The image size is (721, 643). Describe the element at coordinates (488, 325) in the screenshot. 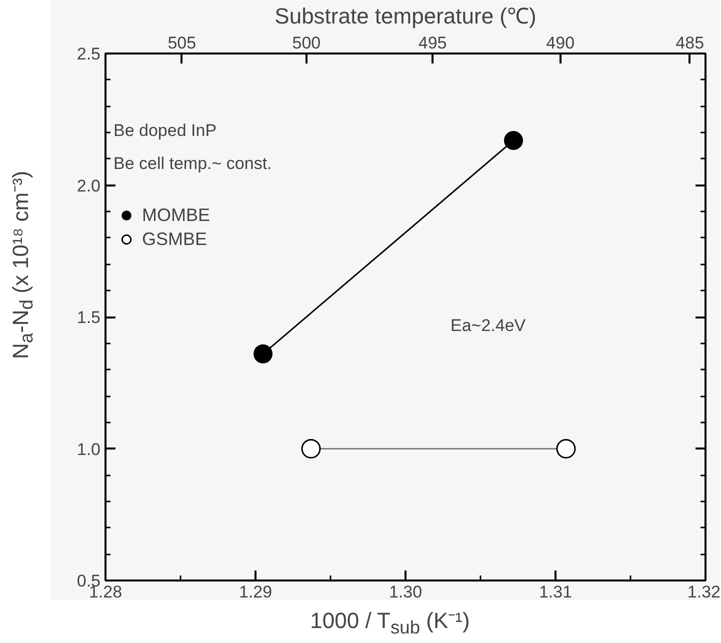

I see `annotation: Ea~2.4eV` at that location.